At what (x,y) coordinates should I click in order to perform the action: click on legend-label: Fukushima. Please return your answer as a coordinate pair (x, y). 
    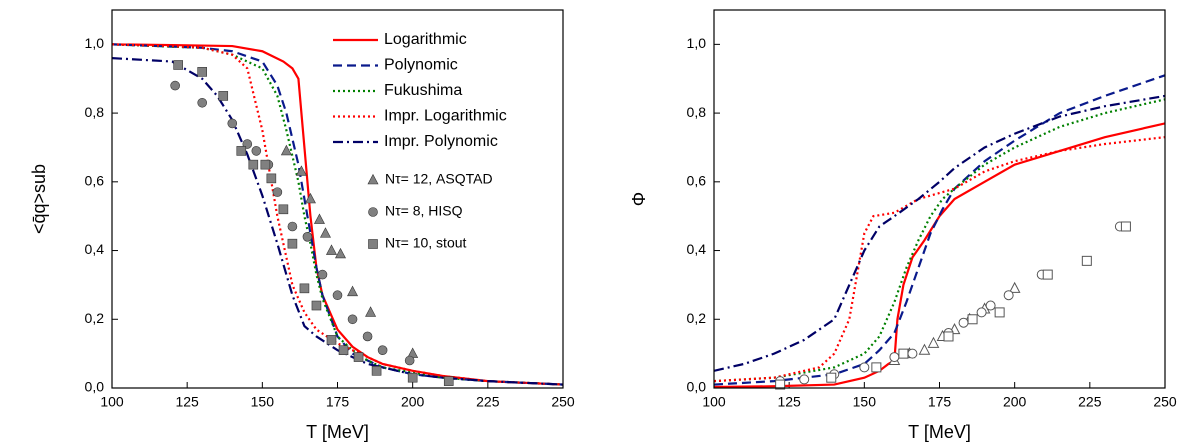
    Looking at the image, I should click on (423, 90).